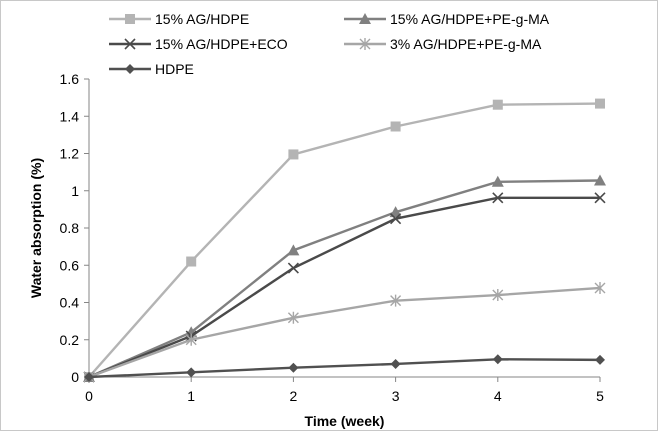 The width and height of the screenshot is (658, 432). I want to click on x-tick-label: 1, so click(191, 396).